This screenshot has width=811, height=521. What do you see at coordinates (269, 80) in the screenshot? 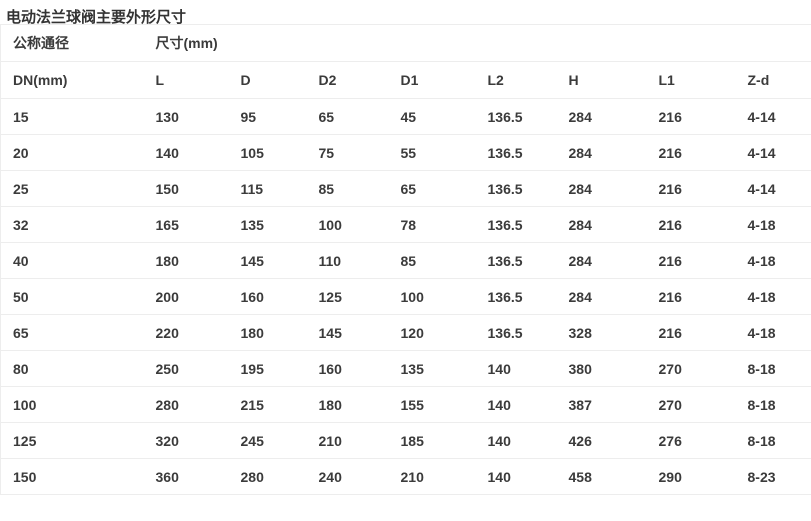
I see `column-header-d: D` at bounding box center [269, 80].